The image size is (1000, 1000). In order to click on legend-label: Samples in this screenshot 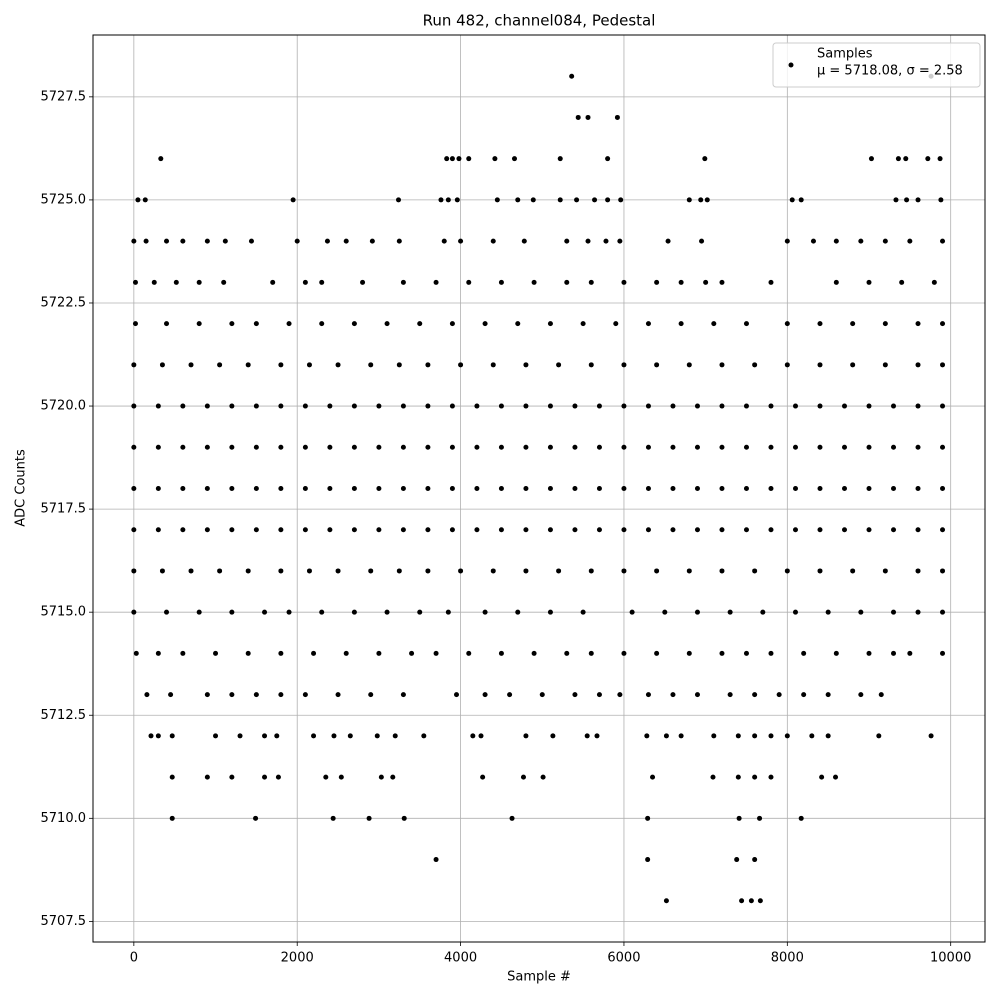, I will do `click(845, 54)`.